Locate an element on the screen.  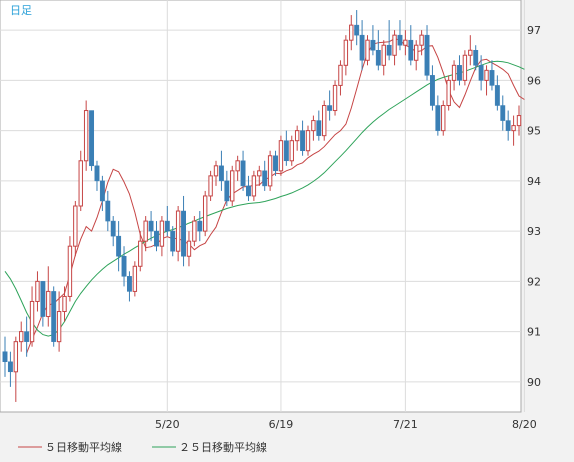
y-tick-label: 96 is located at coordinates (534, 80).